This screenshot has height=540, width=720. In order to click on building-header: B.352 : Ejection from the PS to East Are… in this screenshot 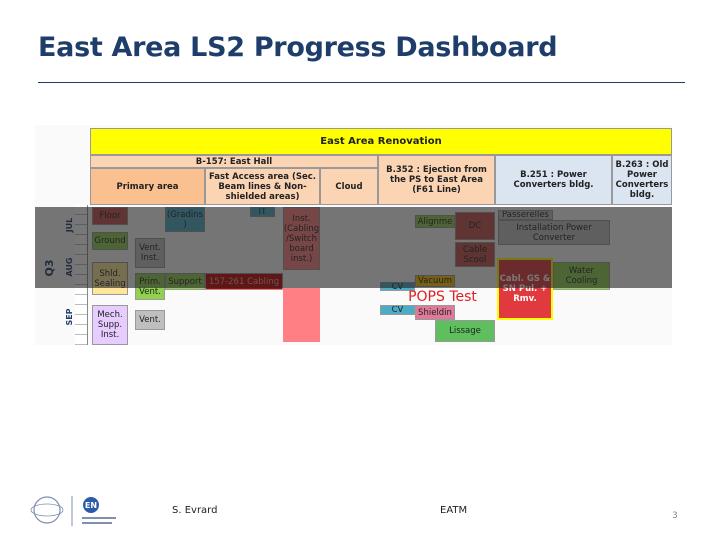, I will do `click(436, 180)`.